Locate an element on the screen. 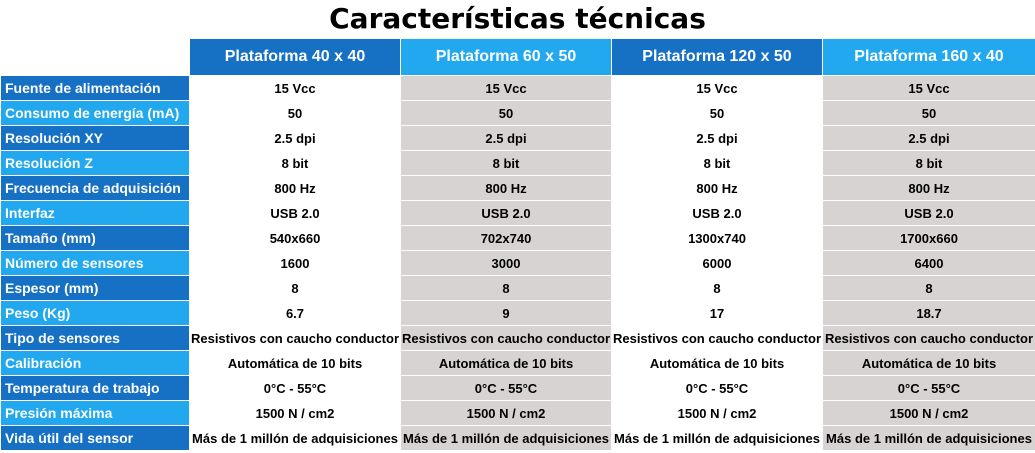 The image size is (1035, 453). row-label: Peso (Kg) is located at coordinates (95, 313).